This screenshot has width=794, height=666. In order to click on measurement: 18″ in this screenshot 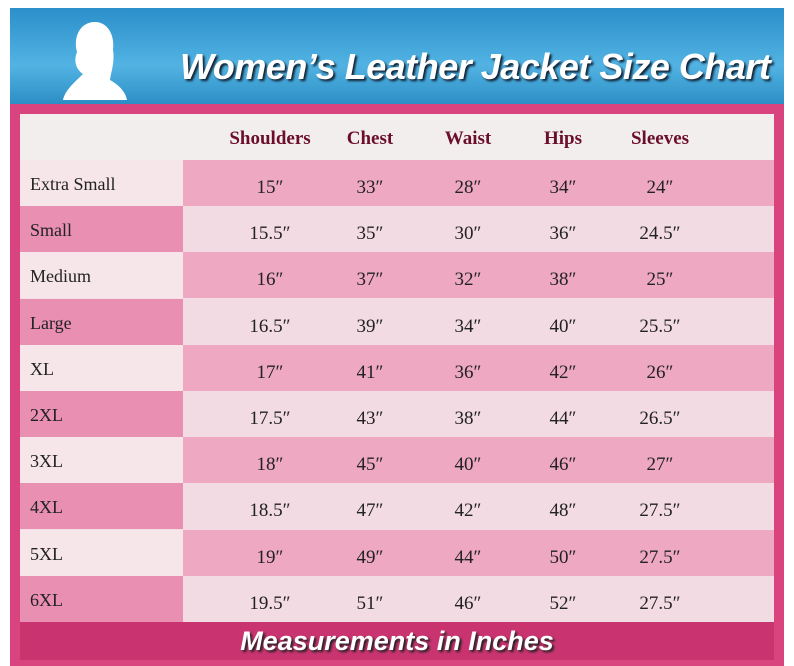, I will do `click(270, 465)`.